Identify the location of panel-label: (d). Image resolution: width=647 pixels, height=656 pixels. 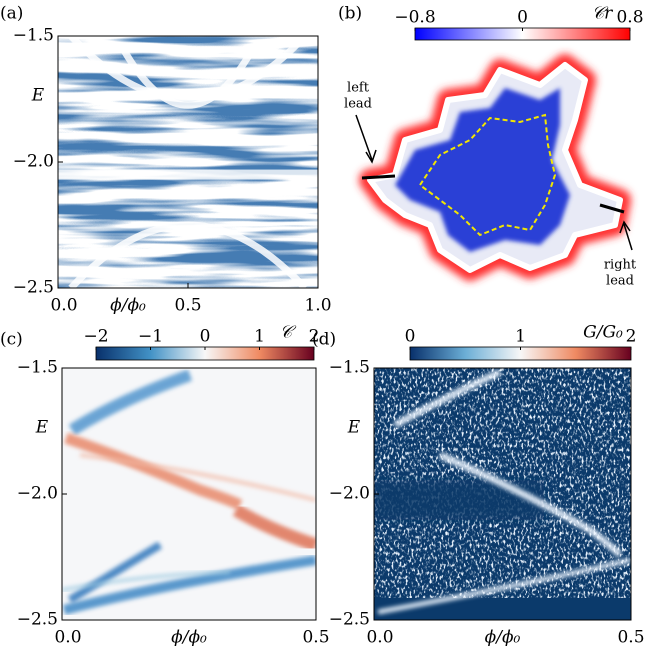
(324, 340).